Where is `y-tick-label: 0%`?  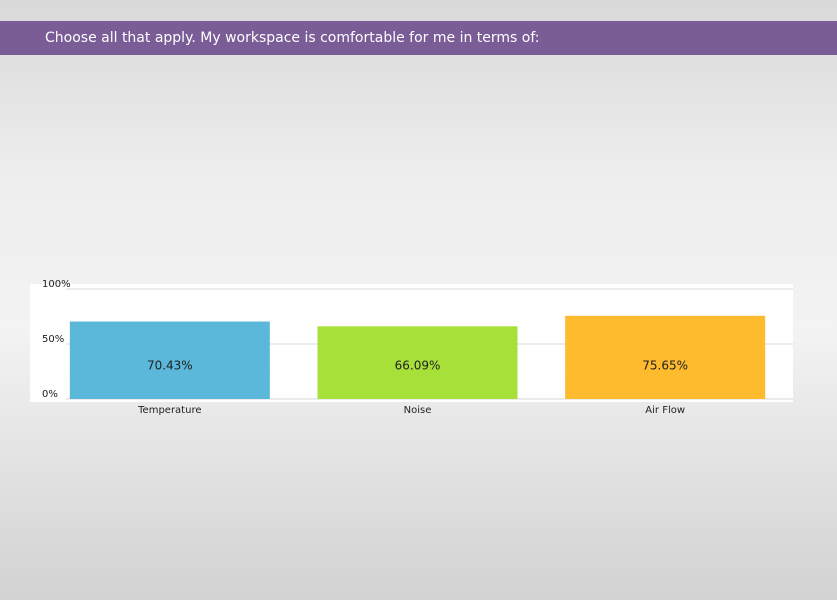
y-tick-label: 0% is located at coordinates (50, 394).